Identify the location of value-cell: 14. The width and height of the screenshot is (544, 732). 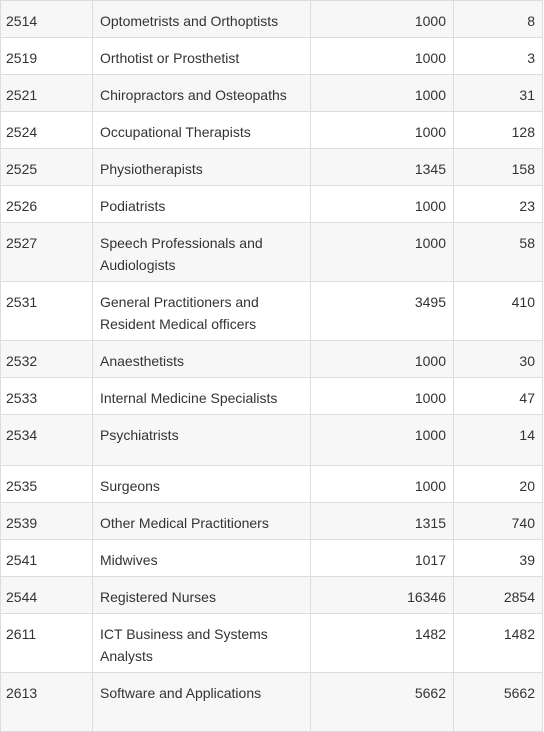
(498, 440).